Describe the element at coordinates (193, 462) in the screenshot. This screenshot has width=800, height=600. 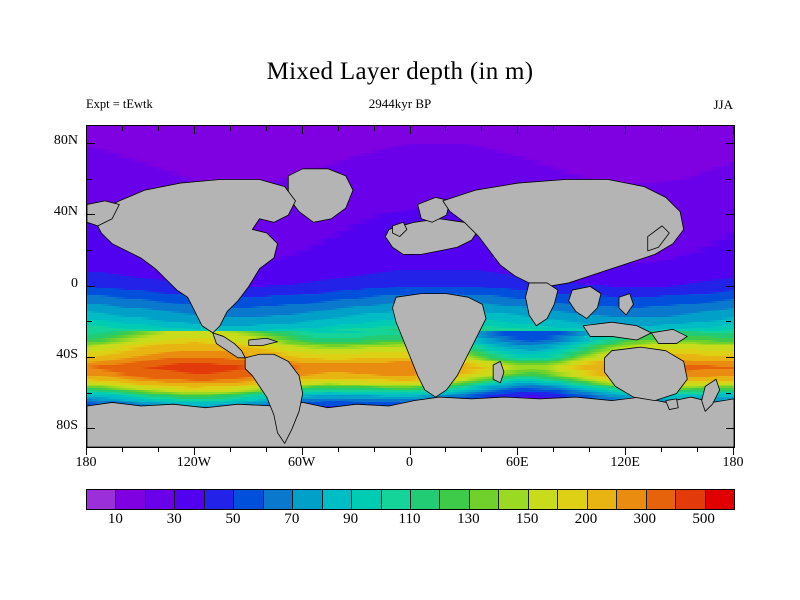
I see `x-axis-label: 120W` at that location.